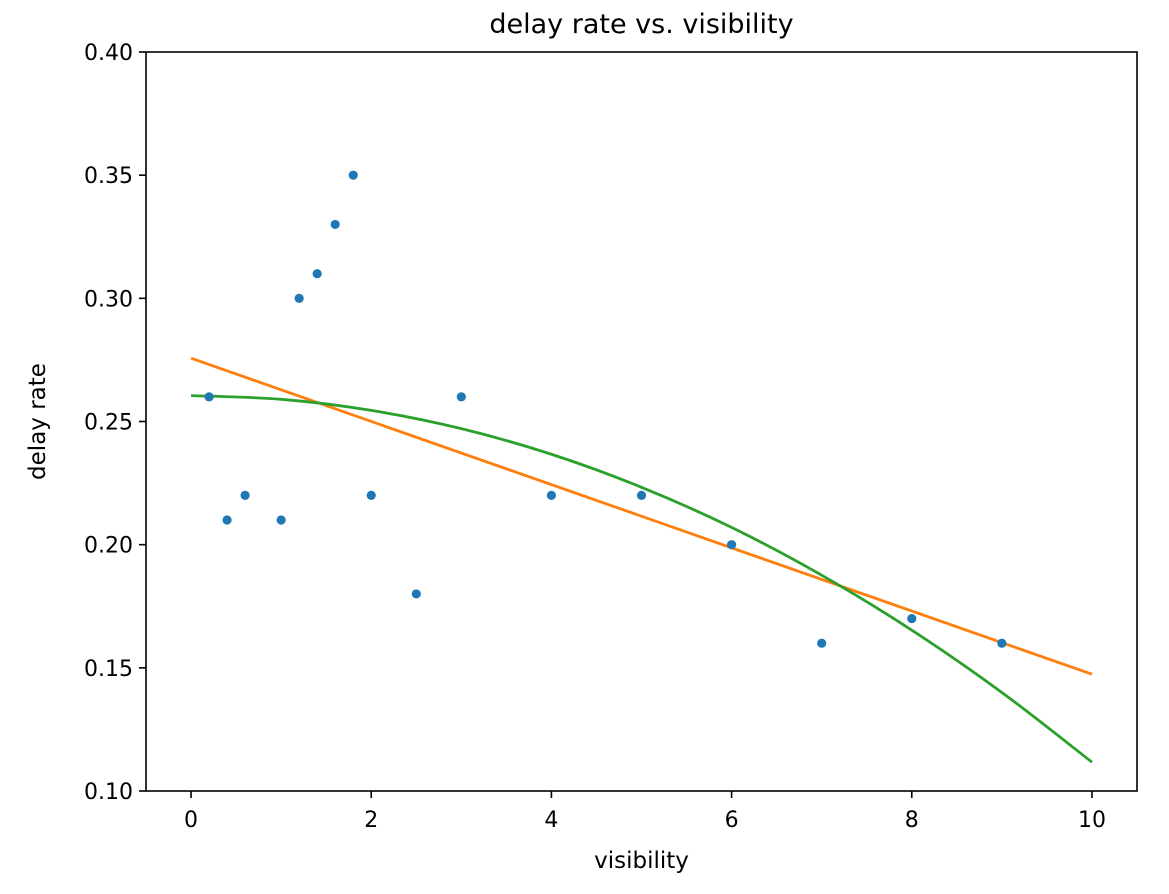  Describe the element at coordinates (108, 792) in the screenshot. I see `y-tick-label: 0.10` at that location.